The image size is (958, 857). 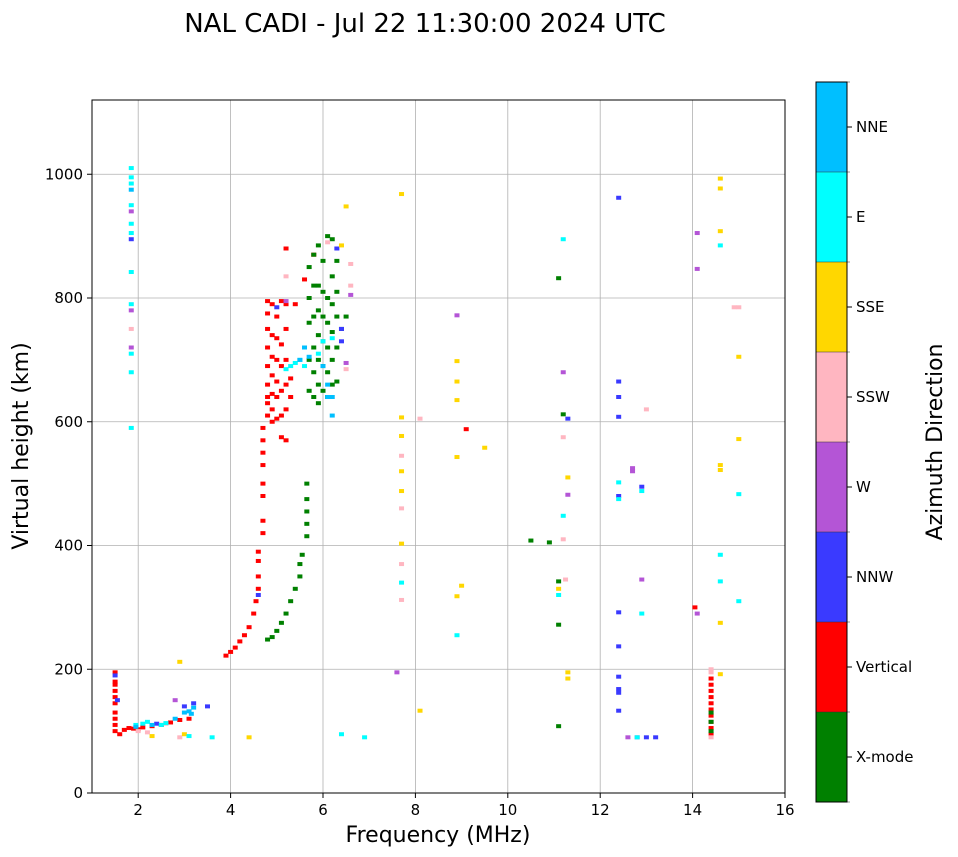 I want to click on colorbar-tick-label: W, so click(x=863, y=487).